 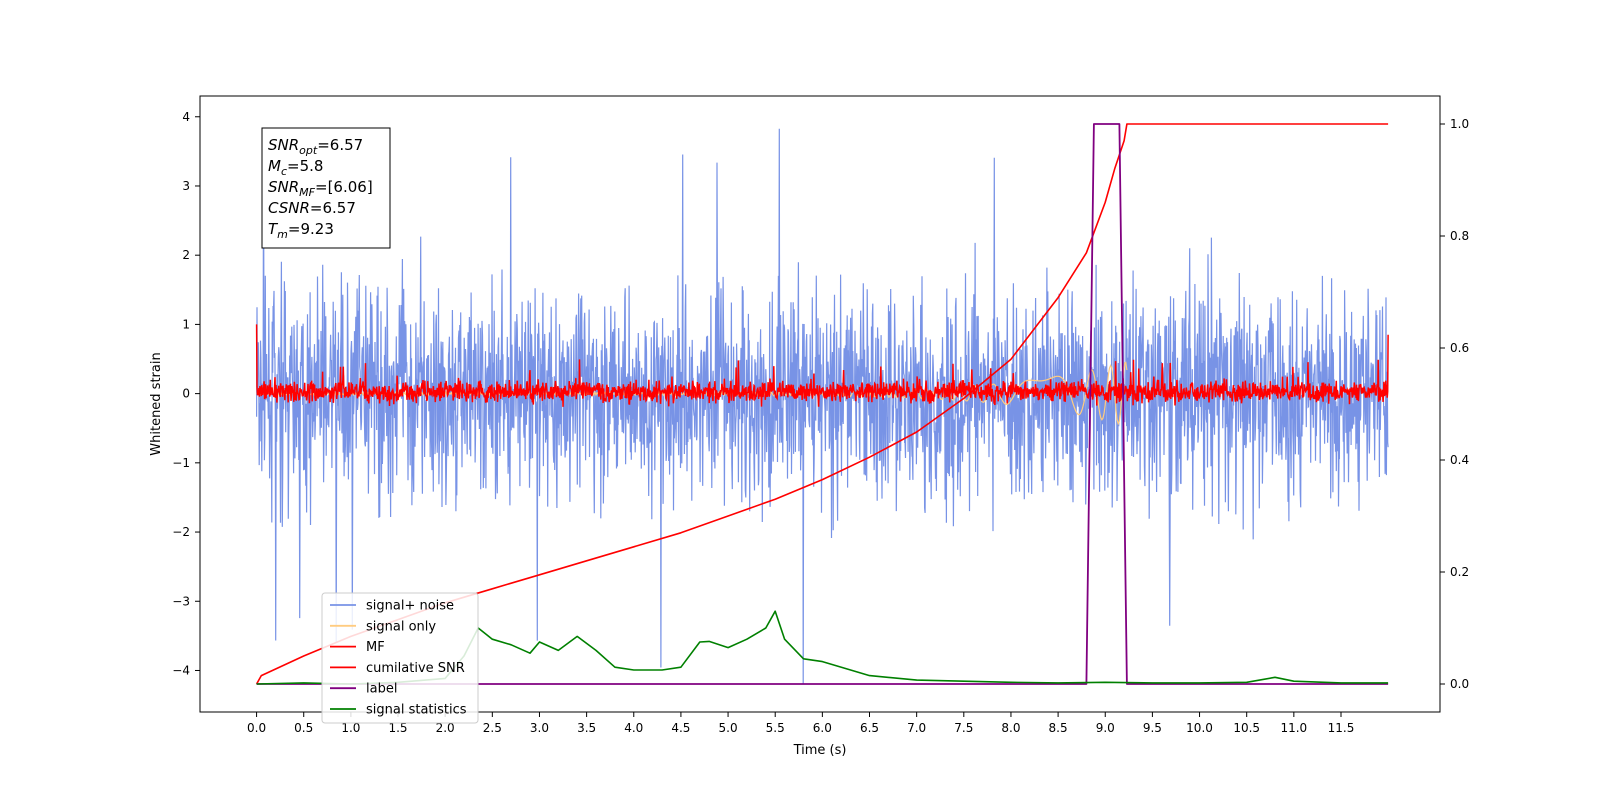 What do you see at coordinates (181, 463) in the screenshot?
I see `y-tick-label: −1` at bounding box center [181, 463].